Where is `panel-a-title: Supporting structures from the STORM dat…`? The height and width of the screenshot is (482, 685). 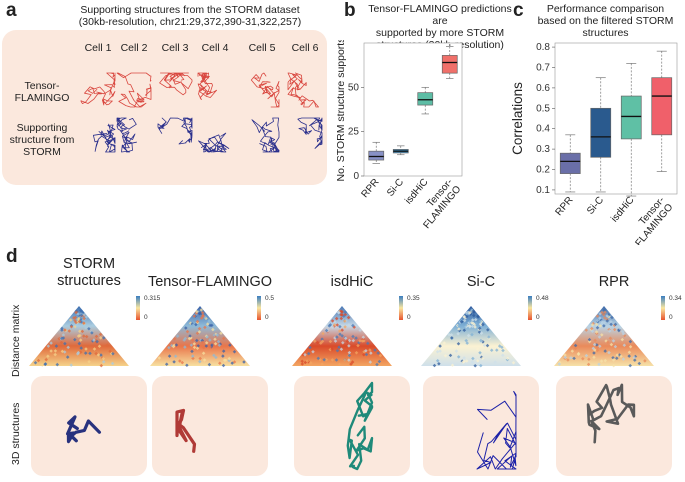 panel-a-title: Supporting structures from the STORM dat… is located at coordinates (190, 16).